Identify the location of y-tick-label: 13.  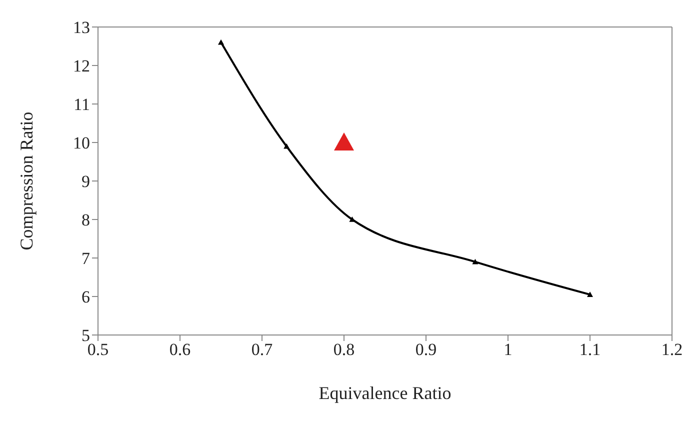
(81, 28).